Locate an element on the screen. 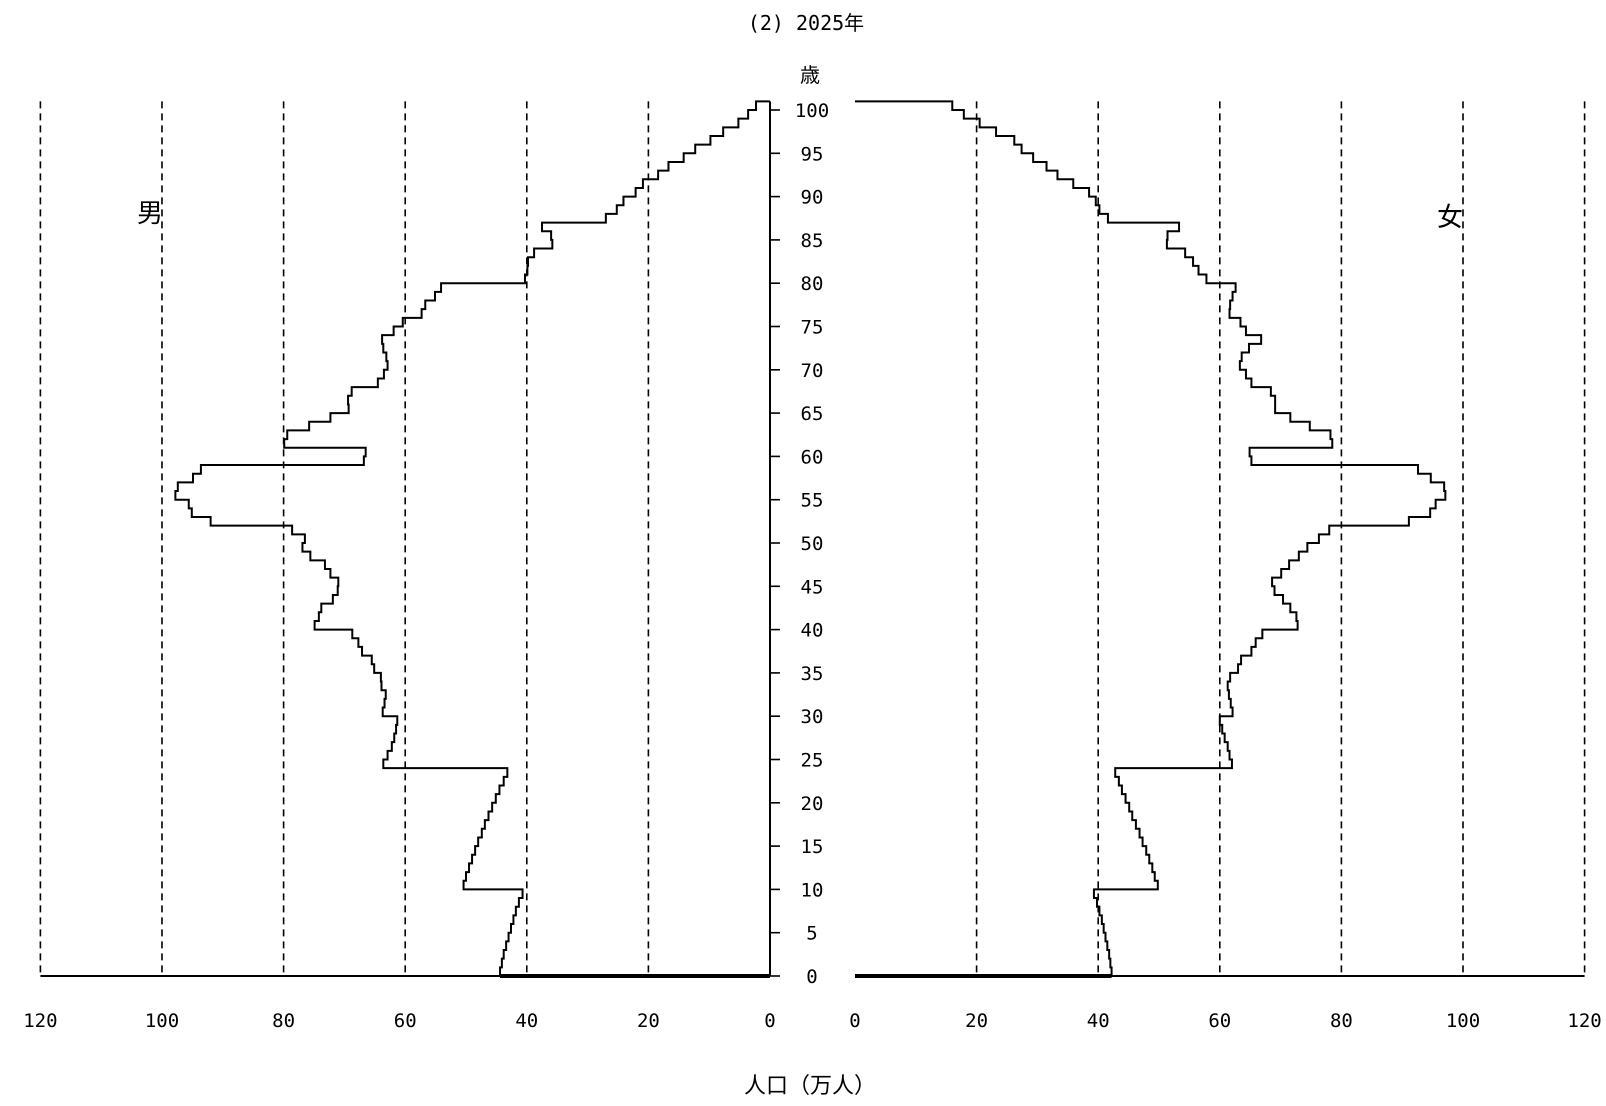 This screenshot has height=1106, width=1606. age-tick-label-90: 90 is located at coordinates (812, 198).